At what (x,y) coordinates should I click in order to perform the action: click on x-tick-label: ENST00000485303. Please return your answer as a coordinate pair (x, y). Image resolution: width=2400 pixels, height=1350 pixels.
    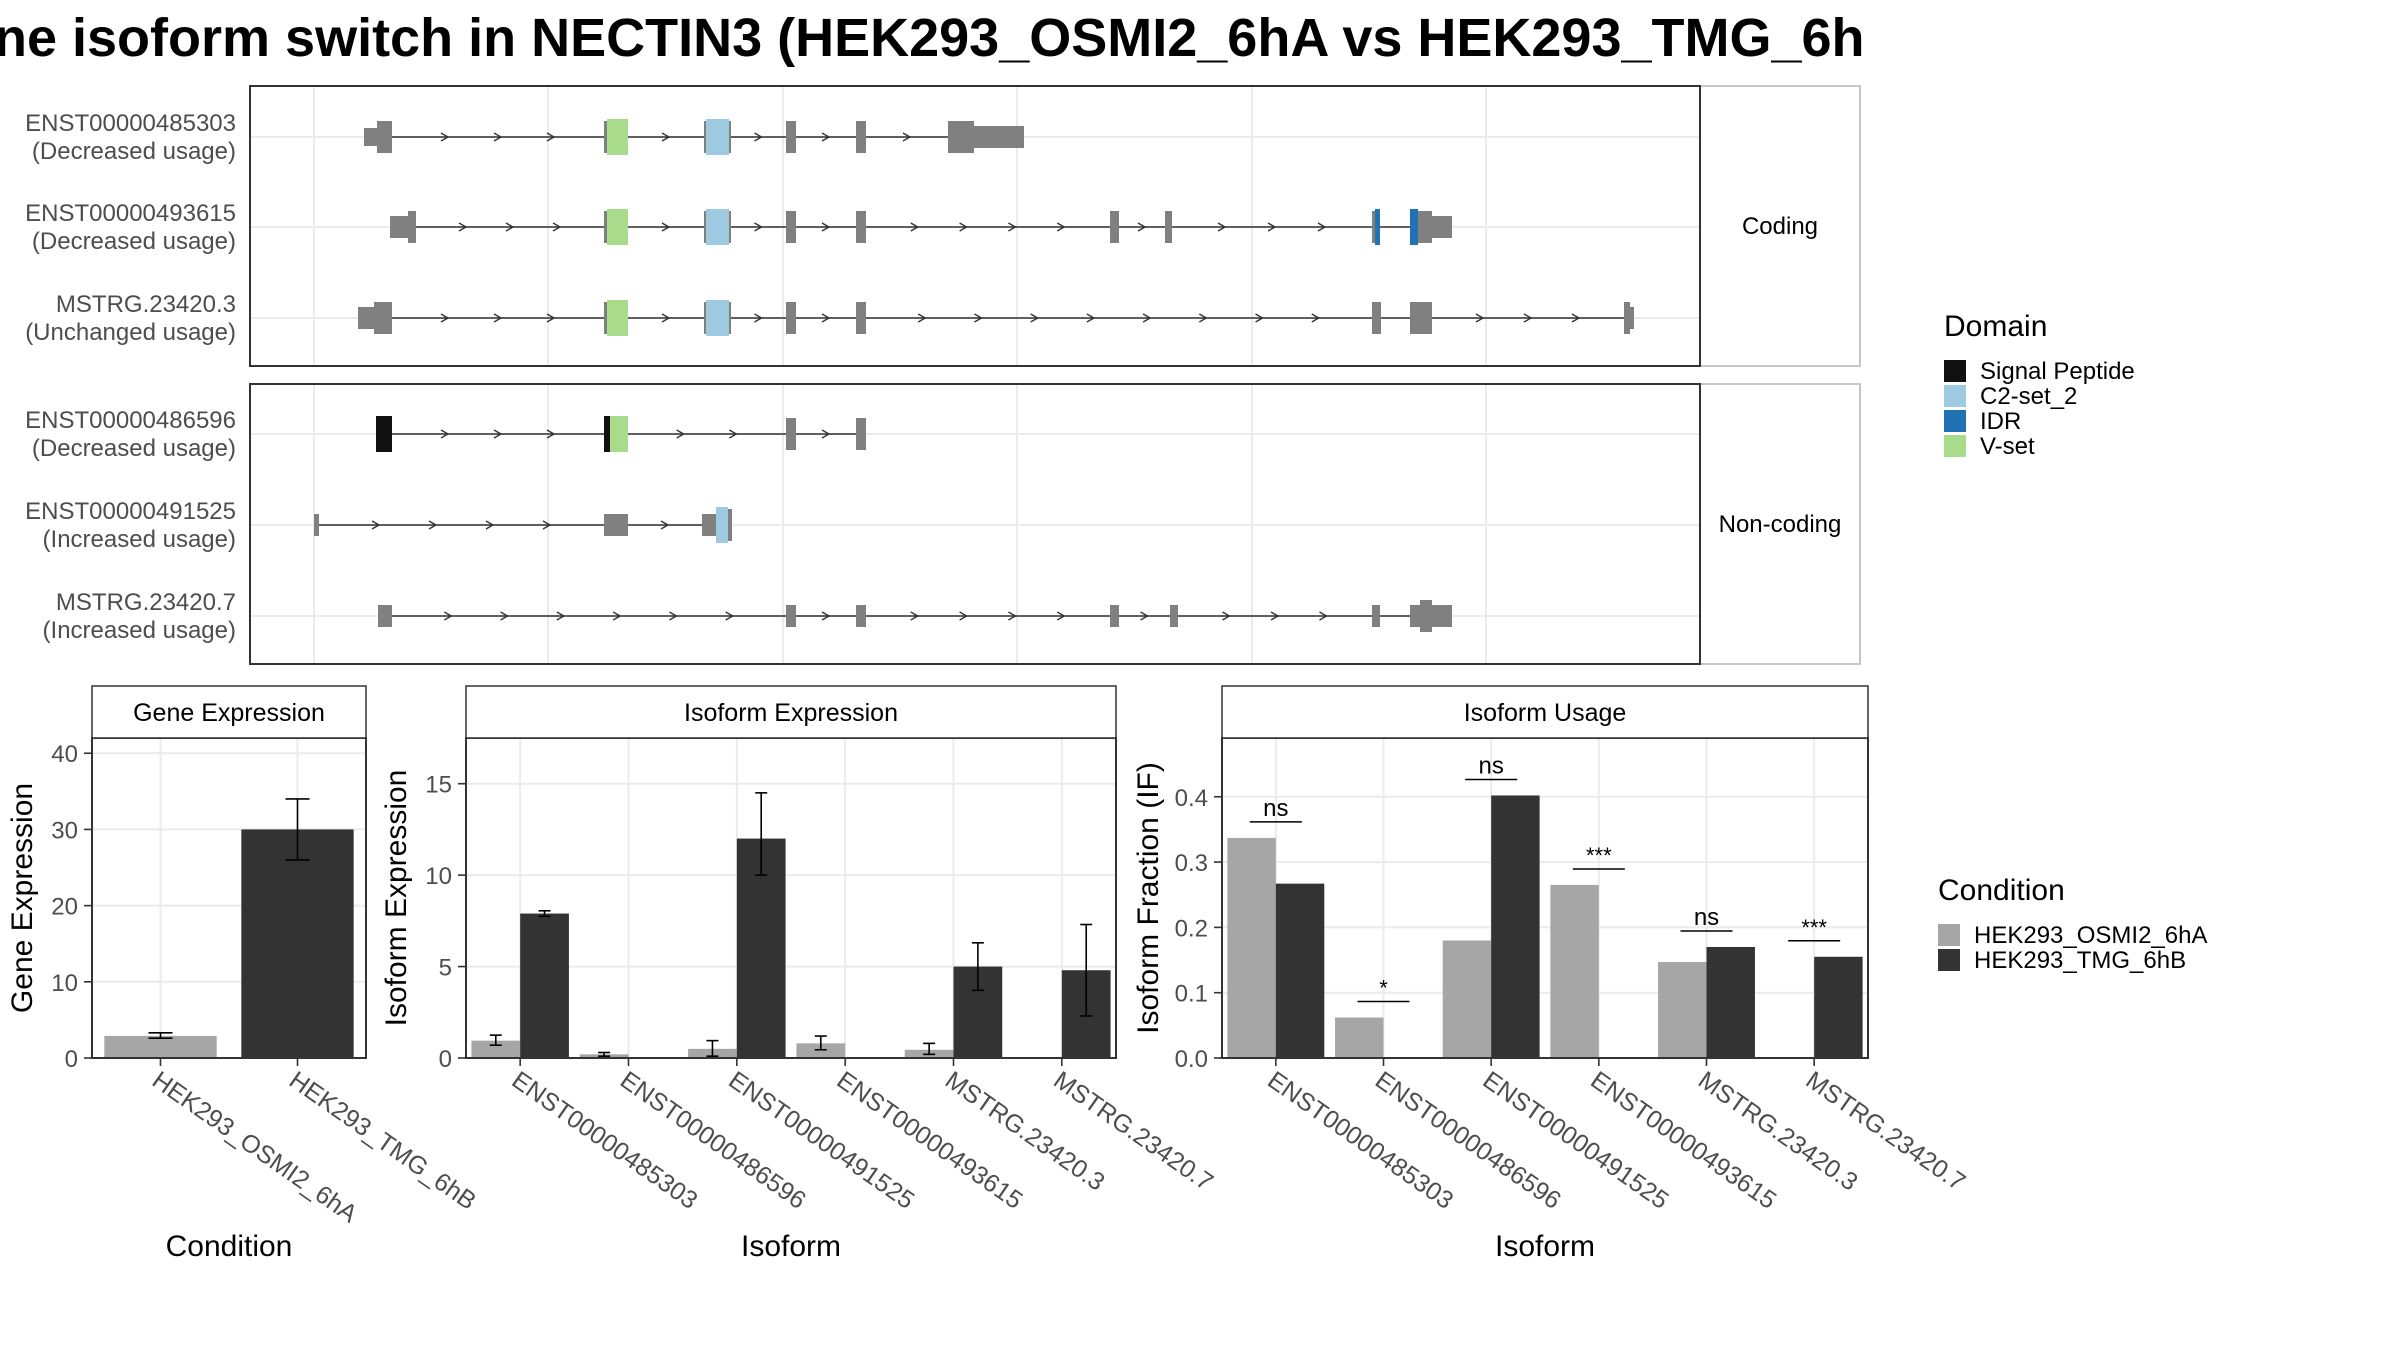
    Looking at the image, I should click on (605, 1140).